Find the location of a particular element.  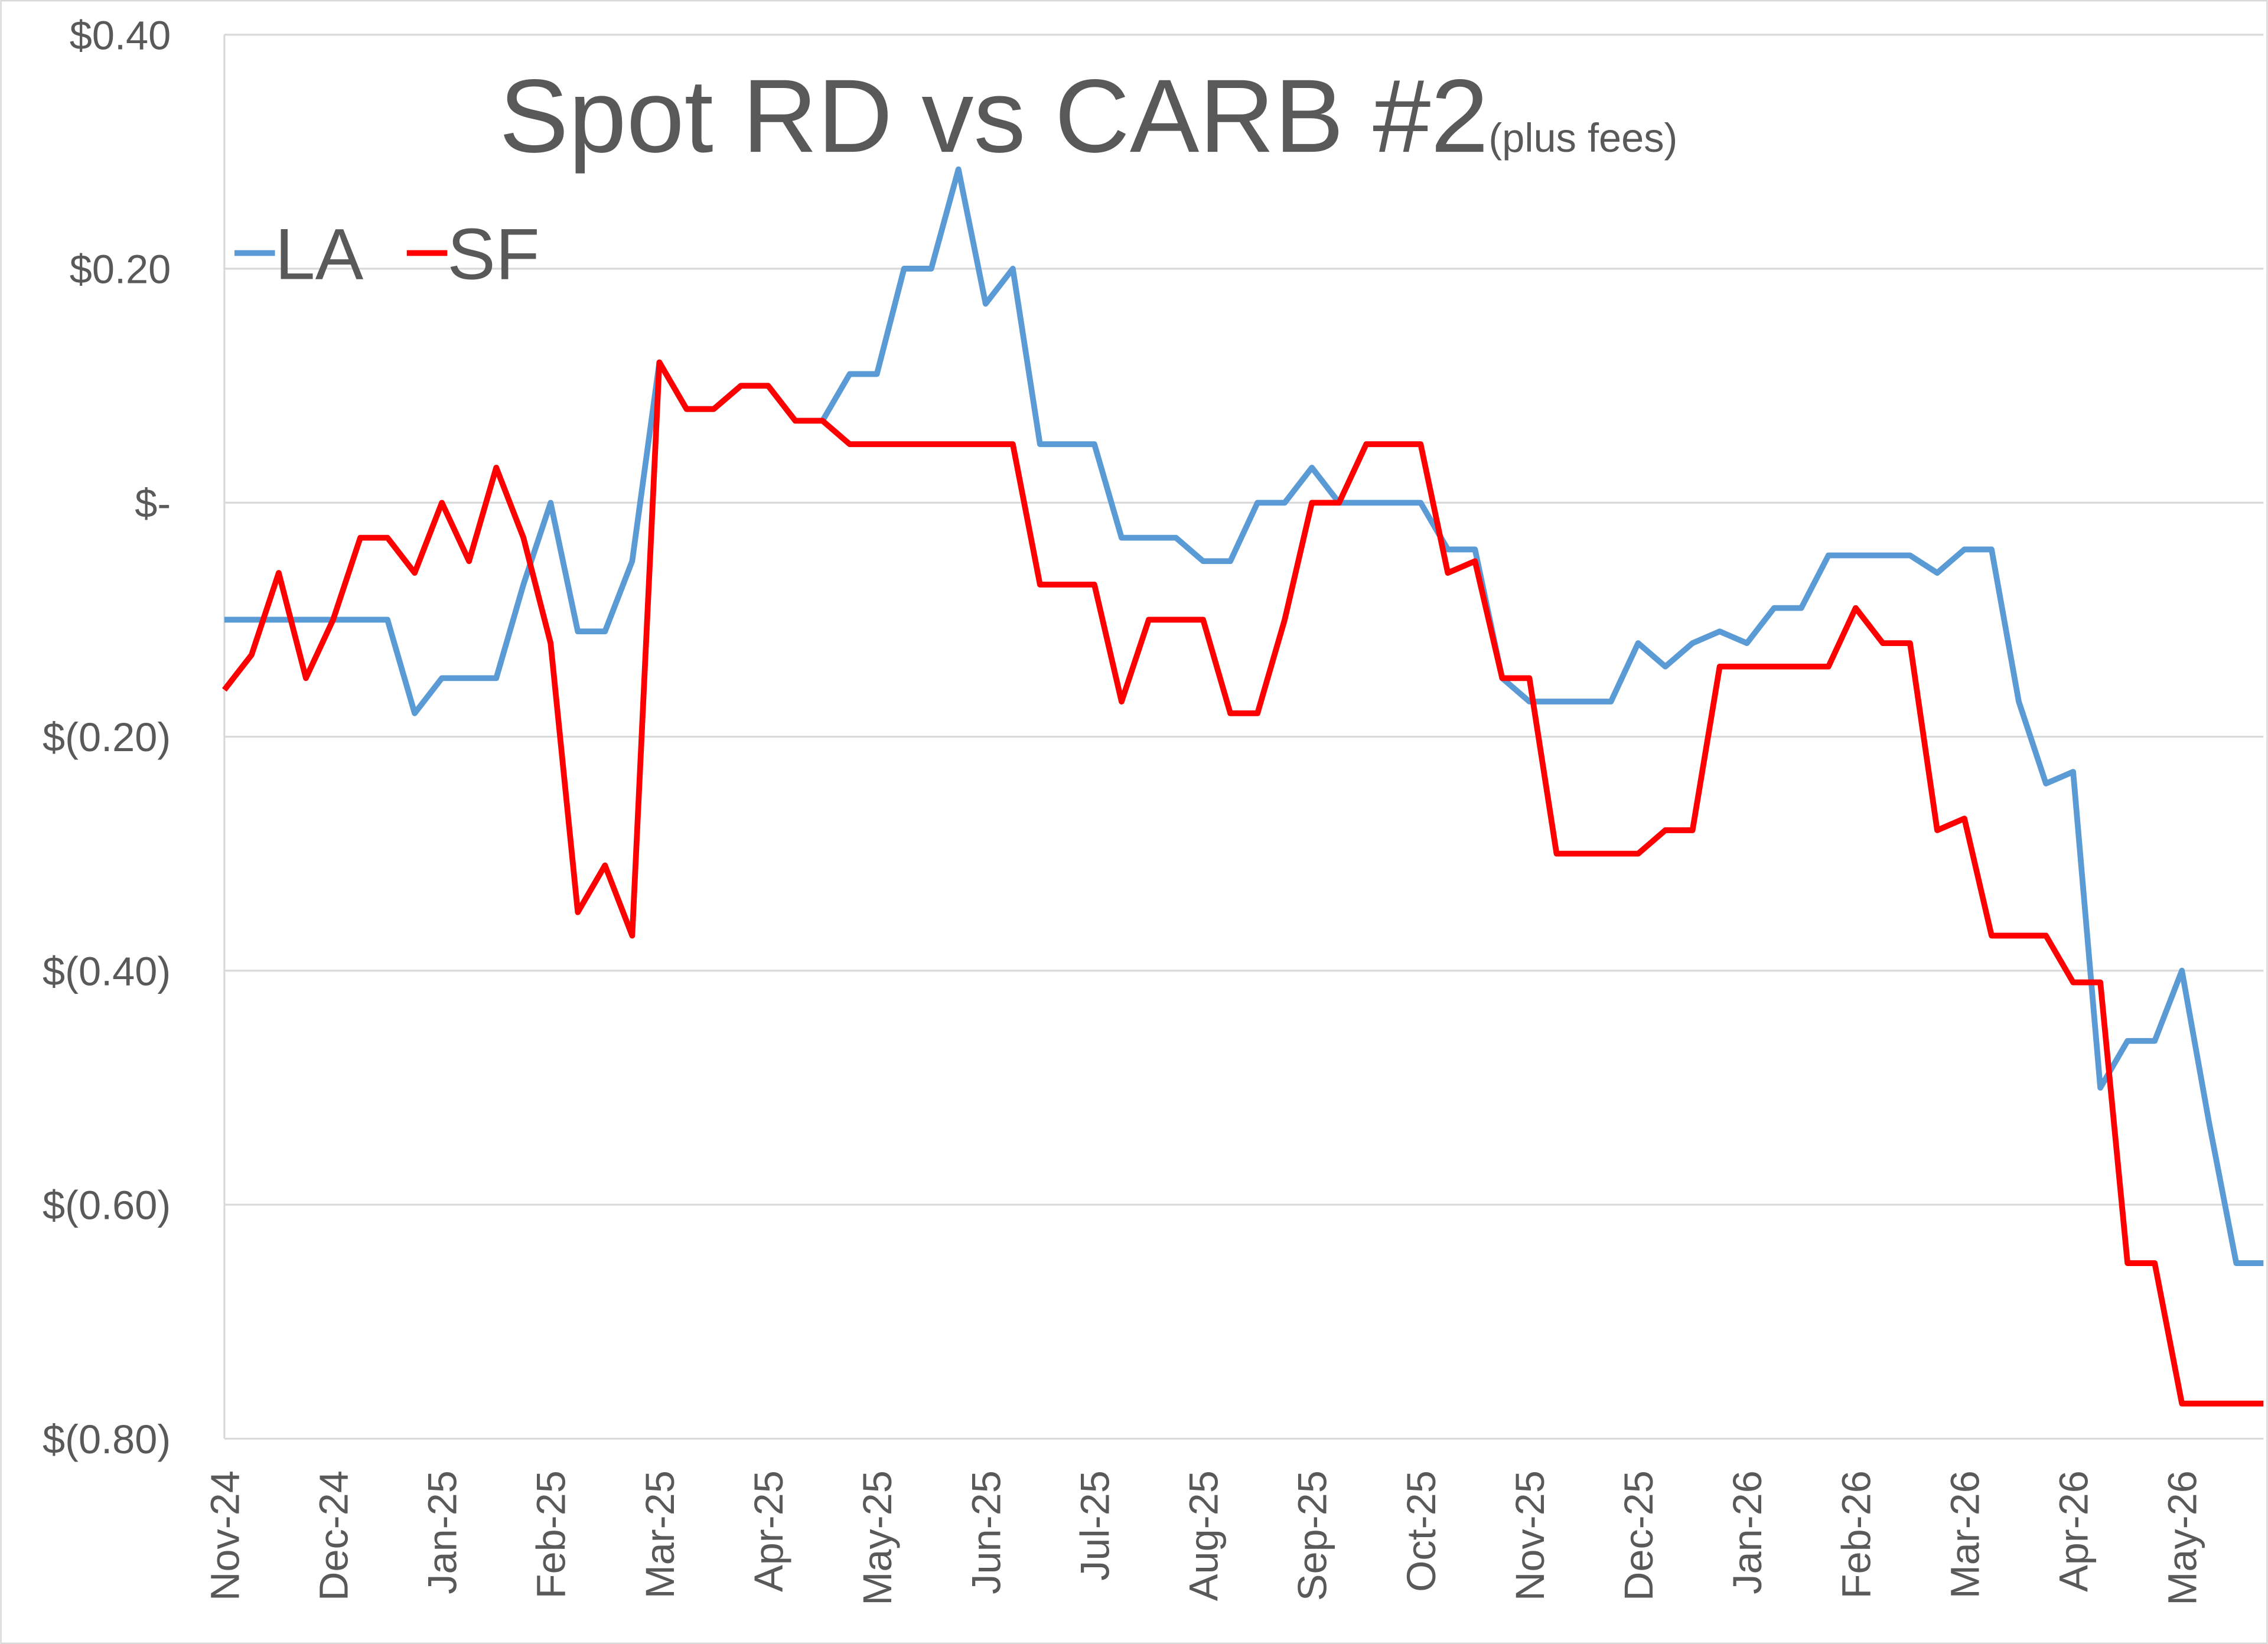

x-tick-label: Feb-26 is located at coordinates (1856, 1534).